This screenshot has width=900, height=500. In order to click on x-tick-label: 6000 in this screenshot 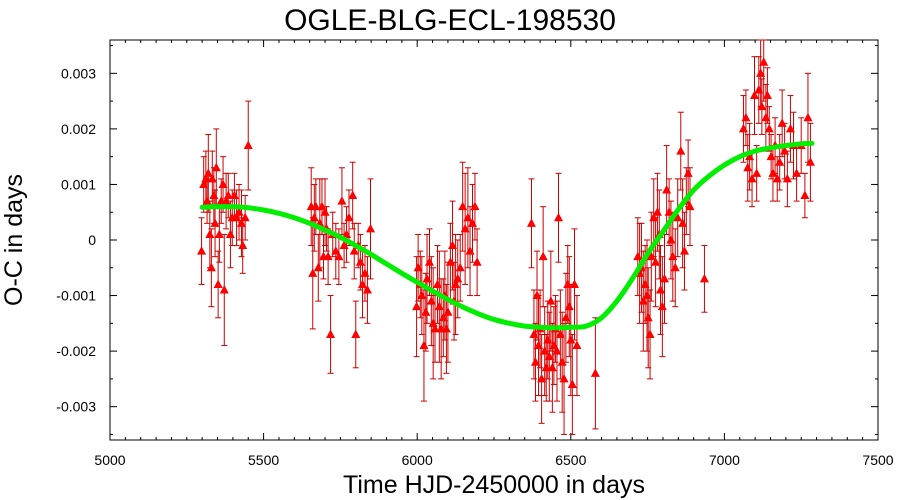, I will do `click(417, 460)`.